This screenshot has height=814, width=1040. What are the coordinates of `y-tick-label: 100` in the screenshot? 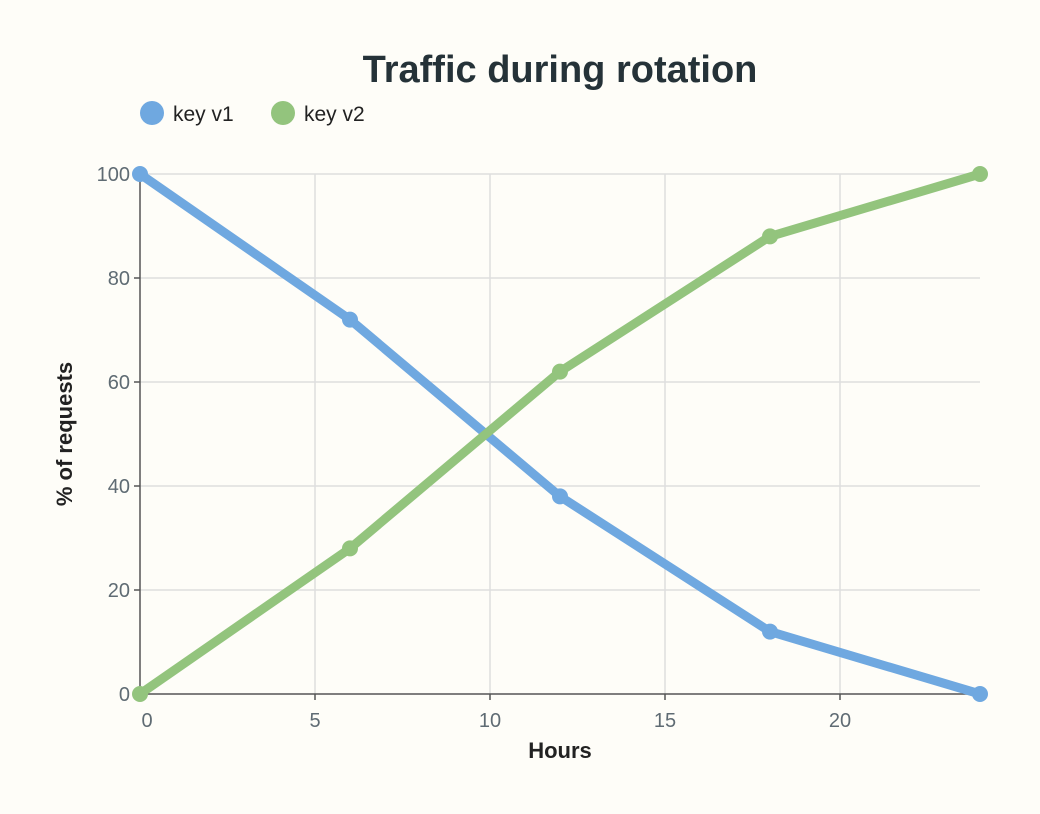 It's located at (113, 175).